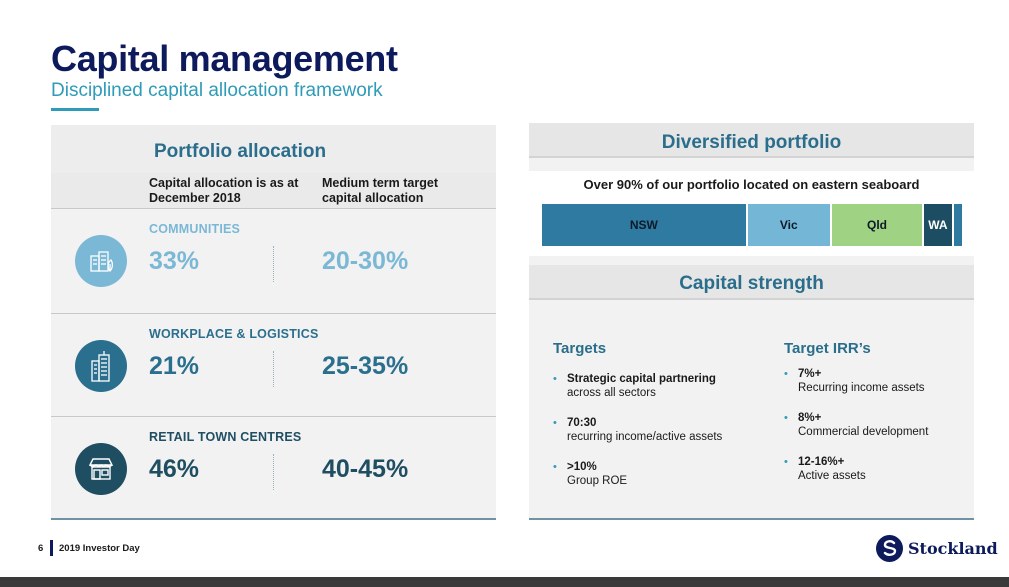  I want to click on bullet-description: Active assets, so click(832, 476).